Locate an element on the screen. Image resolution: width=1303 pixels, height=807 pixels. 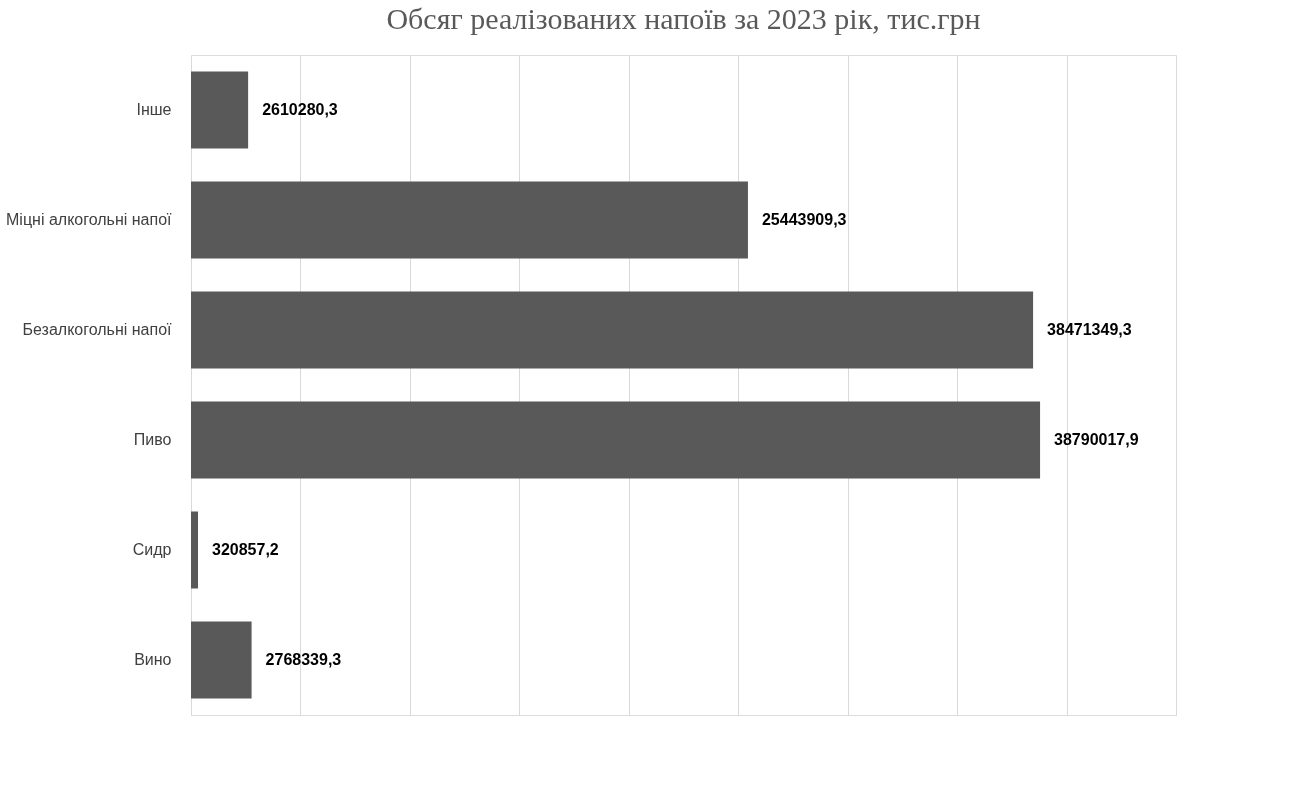
data-label: 320857,2 is located at coordinates (245, 549).